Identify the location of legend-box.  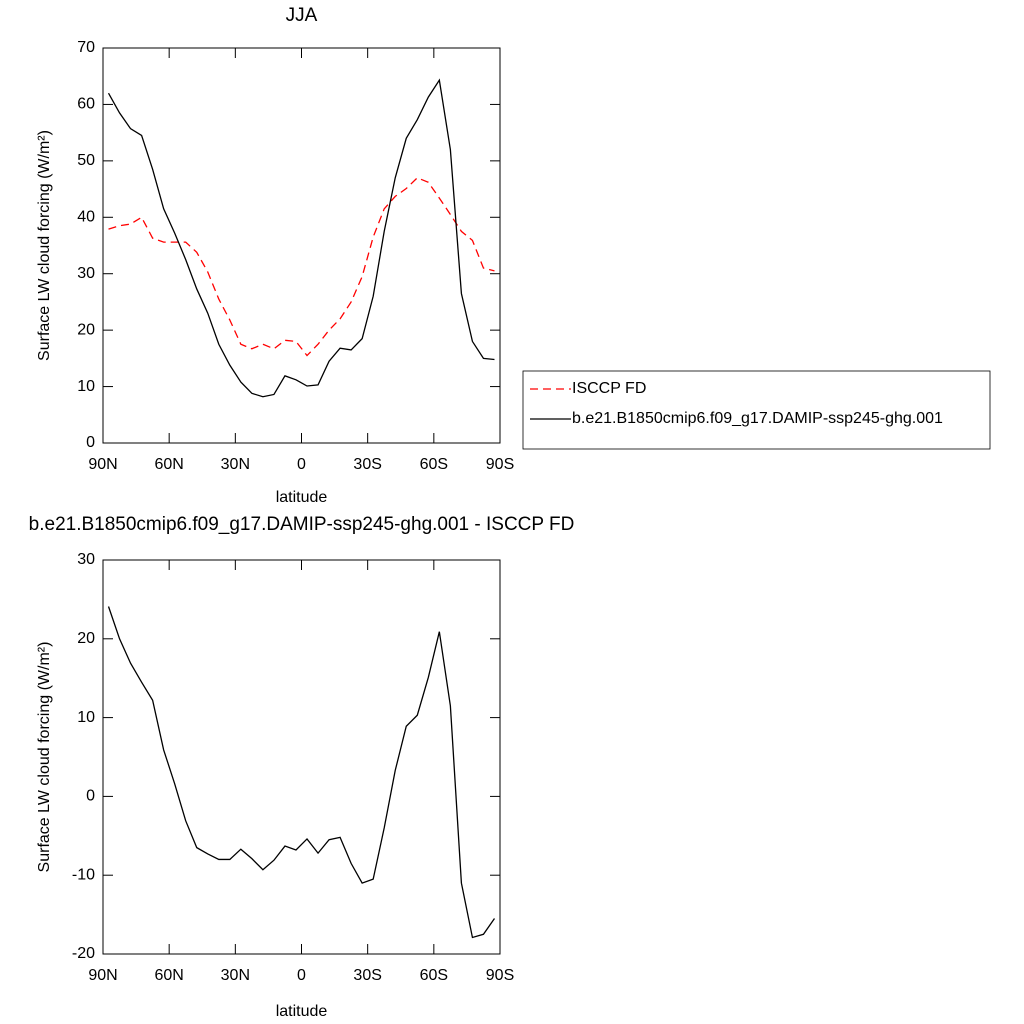
(756, 410).